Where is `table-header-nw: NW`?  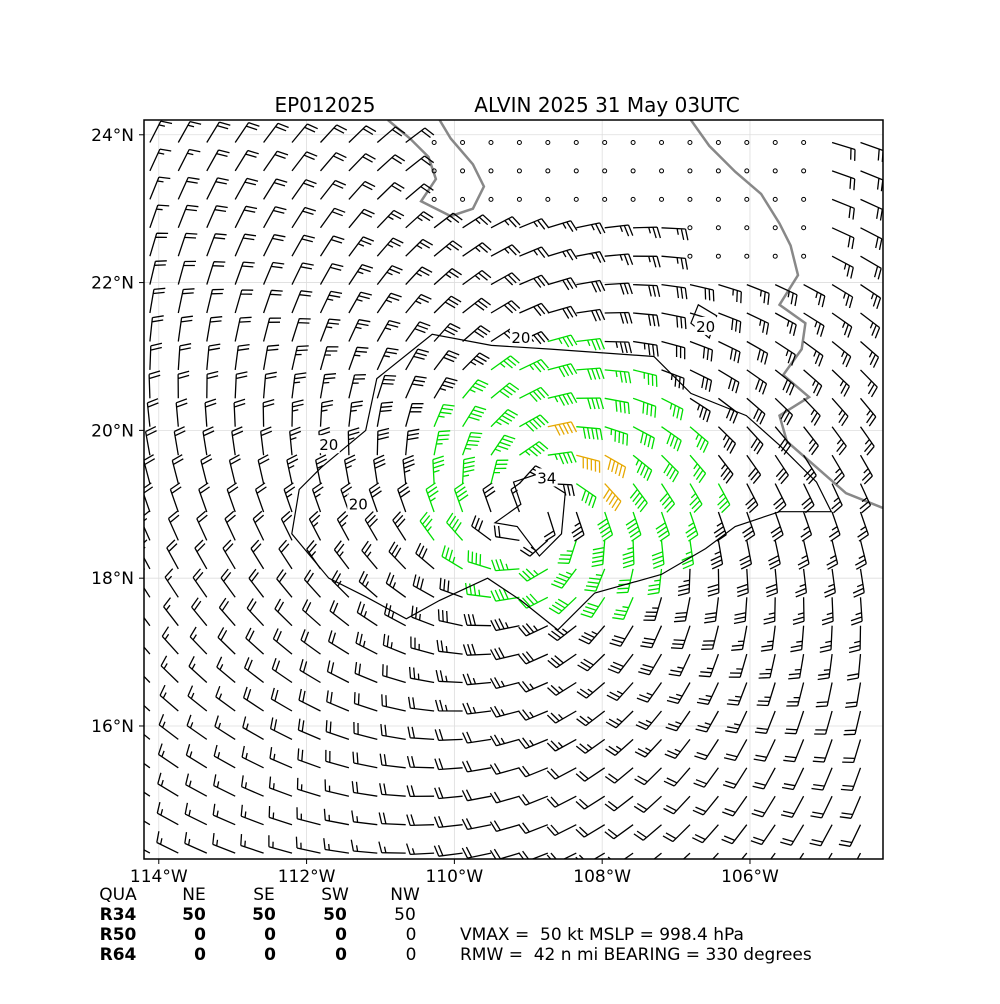
table-header-nw: NW is located at coordinates (405, 895).